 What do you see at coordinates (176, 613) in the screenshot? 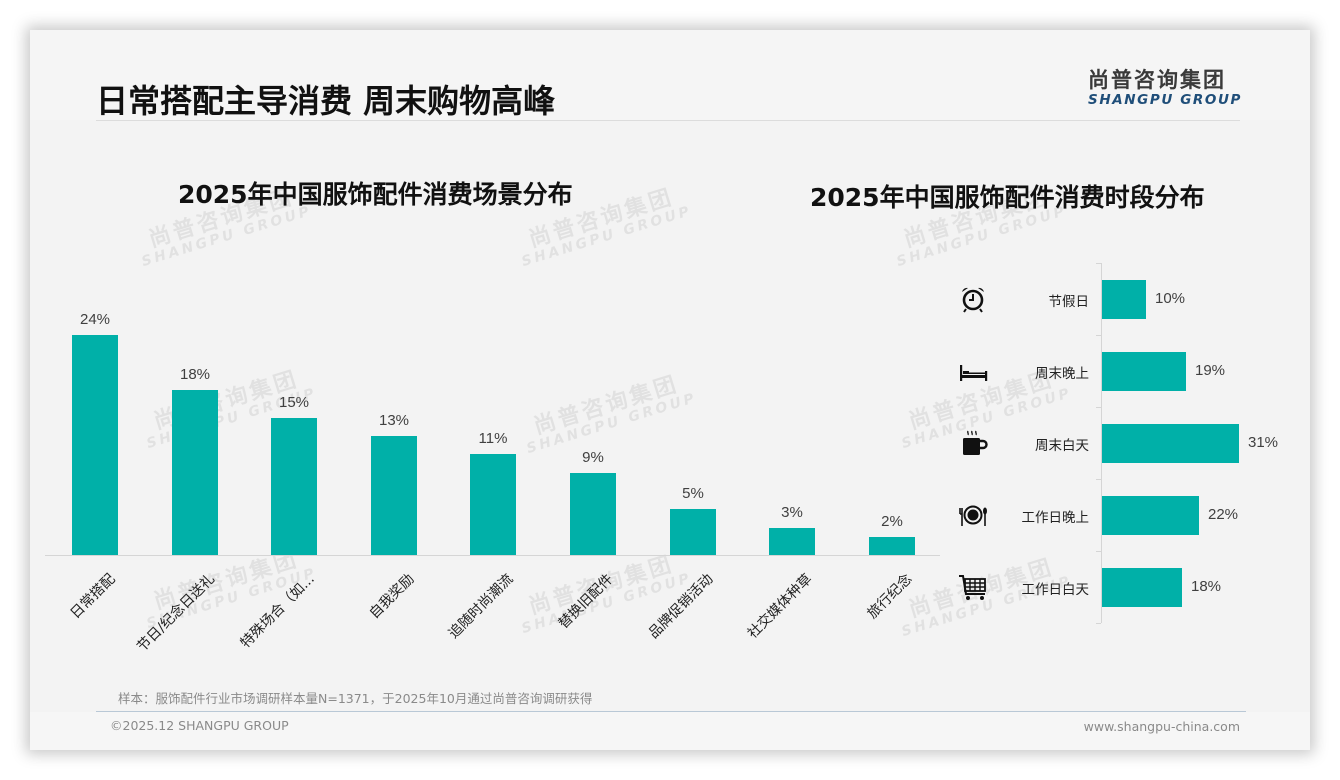
I see `category-label: 节日/纪念日送礼` at bounding box center [176, 613].